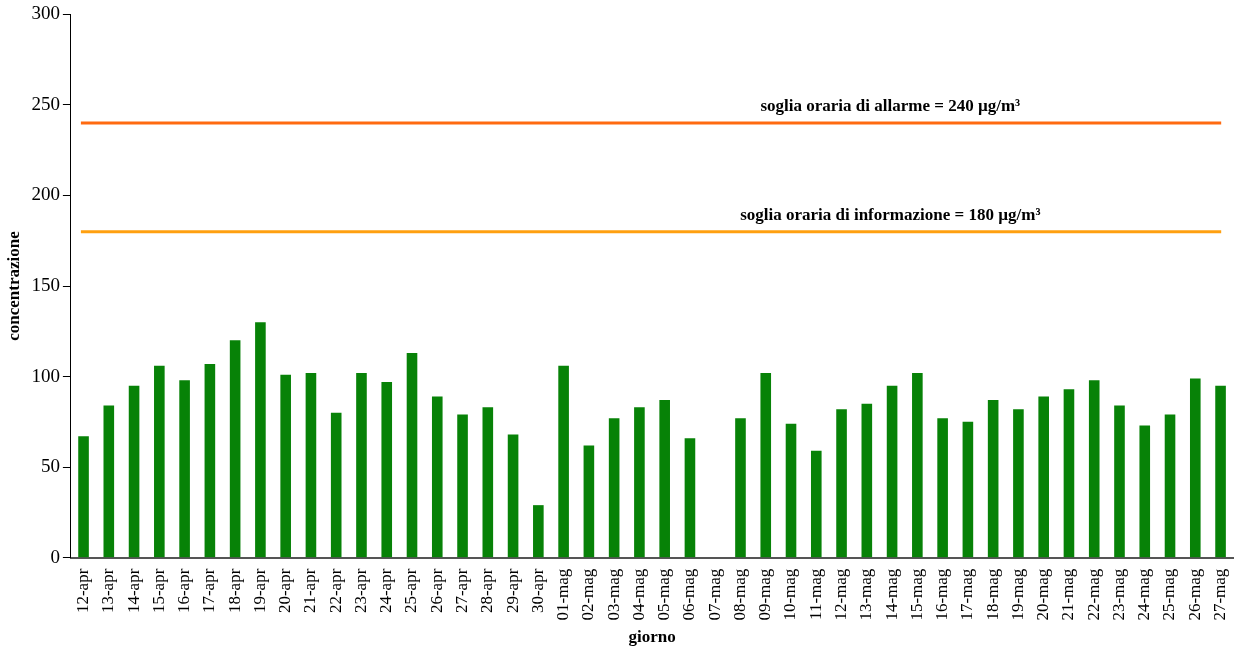 The image size is (1244, 652). I want to click on x-tick-label: 19-mag, so click(1017, 594).